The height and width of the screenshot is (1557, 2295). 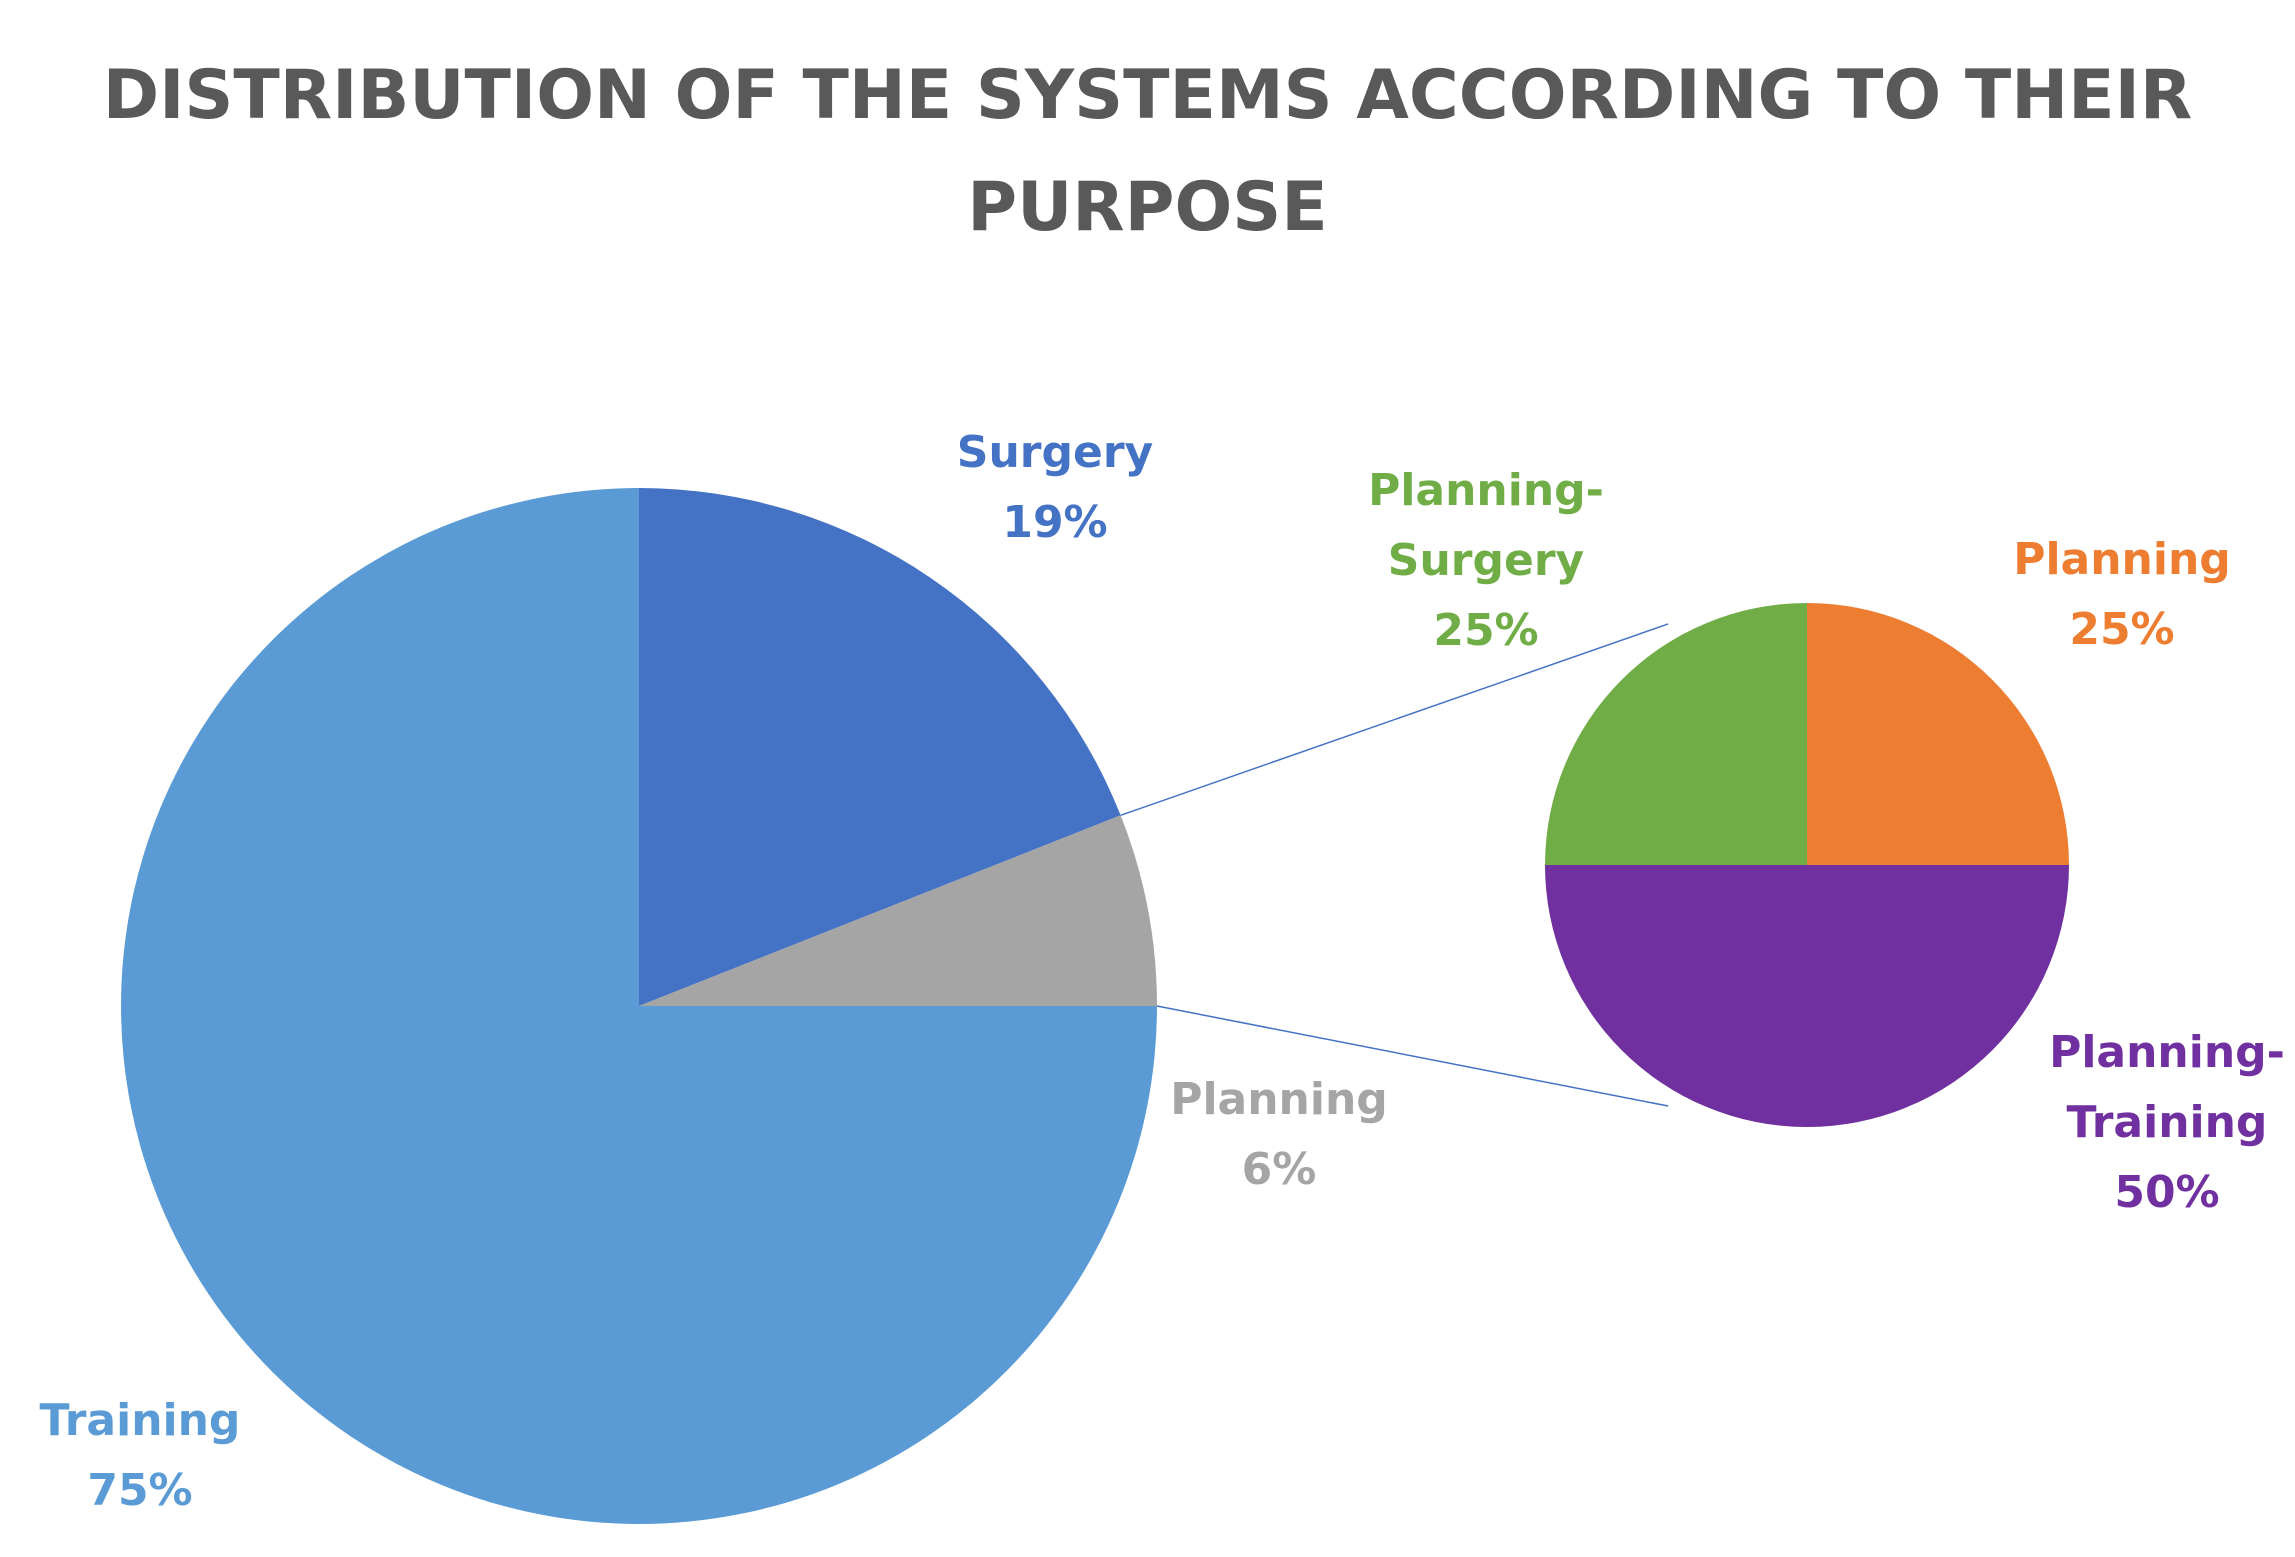 I want to click on slice-label: Surgery, so click(x=1055, y=452).